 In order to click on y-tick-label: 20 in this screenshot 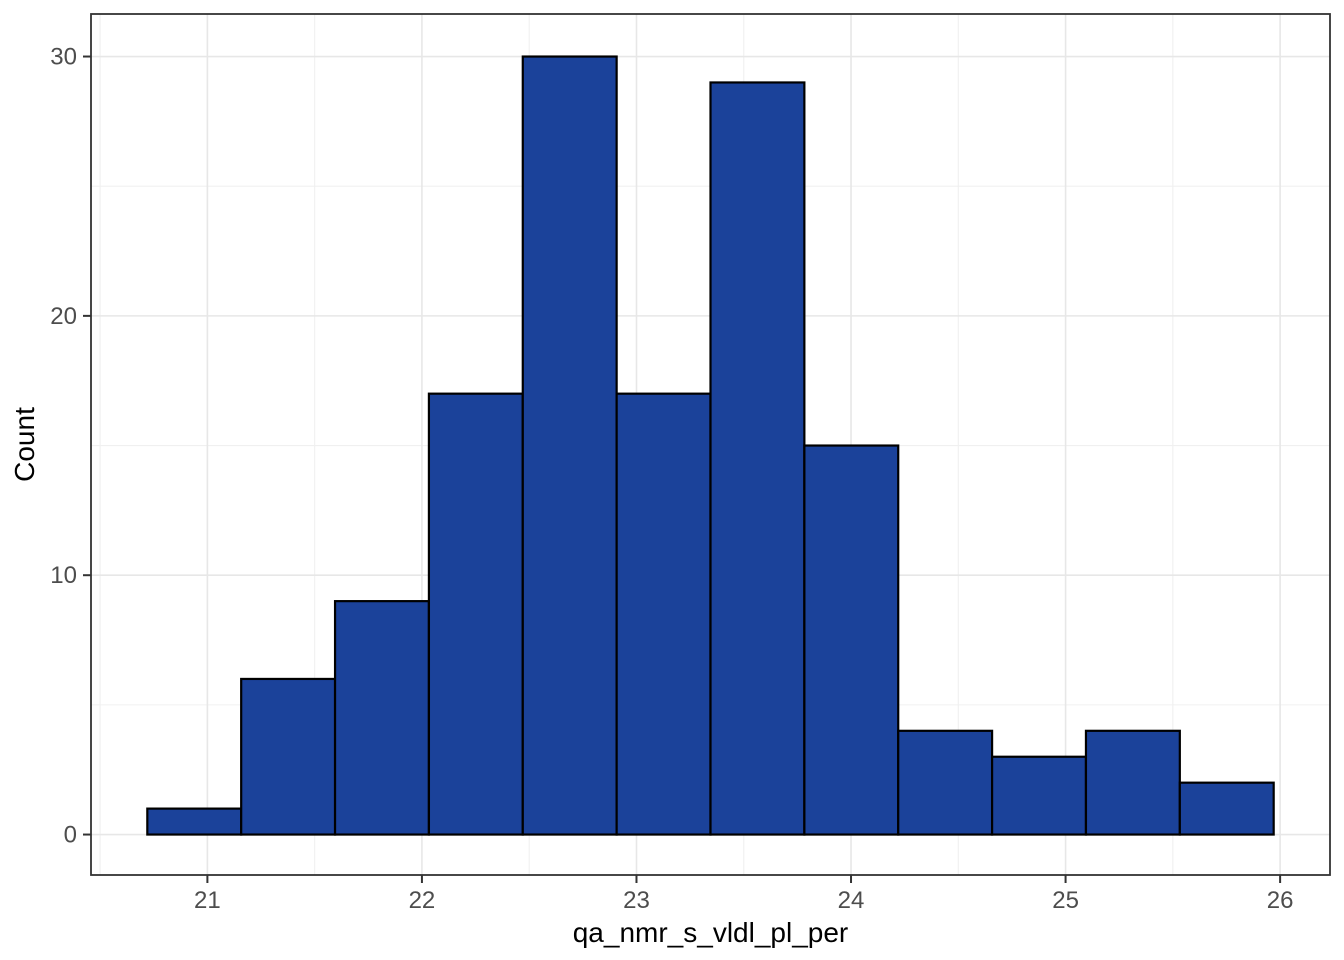, I will do `click(63, 316)`.